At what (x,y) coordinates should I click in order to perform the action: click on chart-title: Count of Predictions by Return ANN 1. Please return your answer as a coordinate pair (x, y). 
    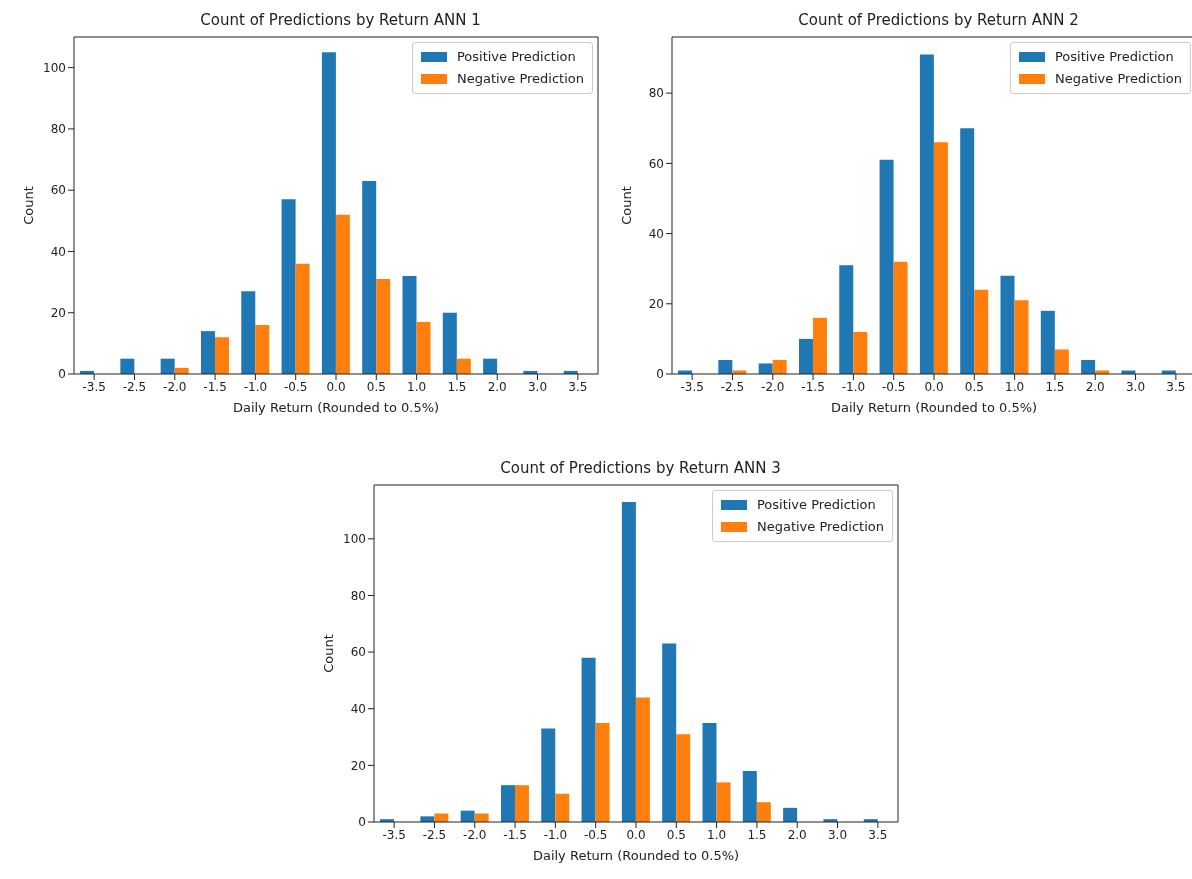
    Looking at the image, I should click on (340, 20).